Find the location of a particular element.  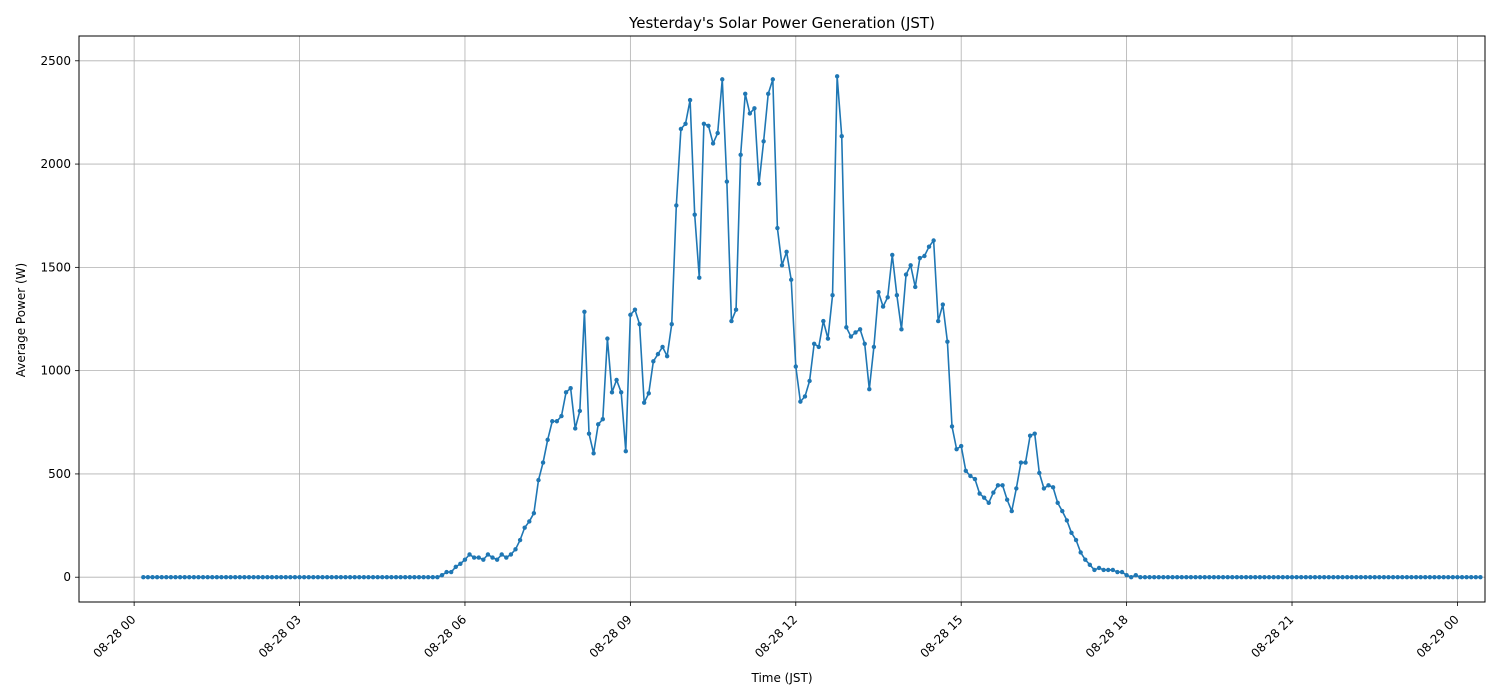

y-tick-label: 500 is located at coordinates (59, 474).